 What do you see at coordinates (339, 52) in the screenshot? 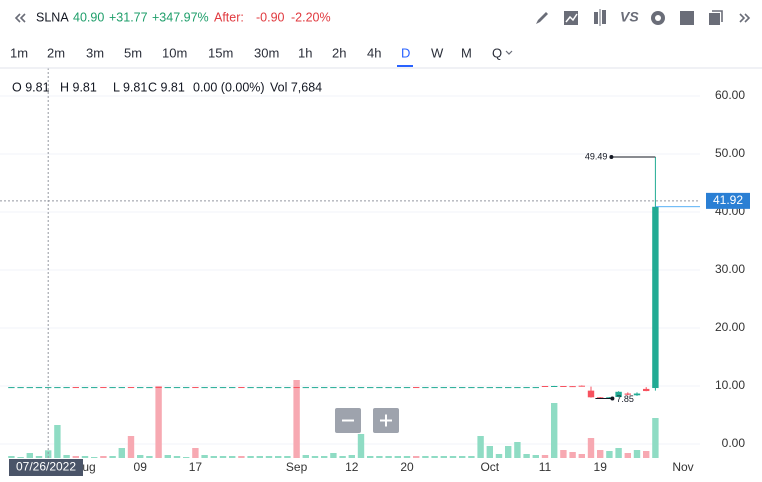
I see `interval-button: 2h` at bounding box center [339, 52].